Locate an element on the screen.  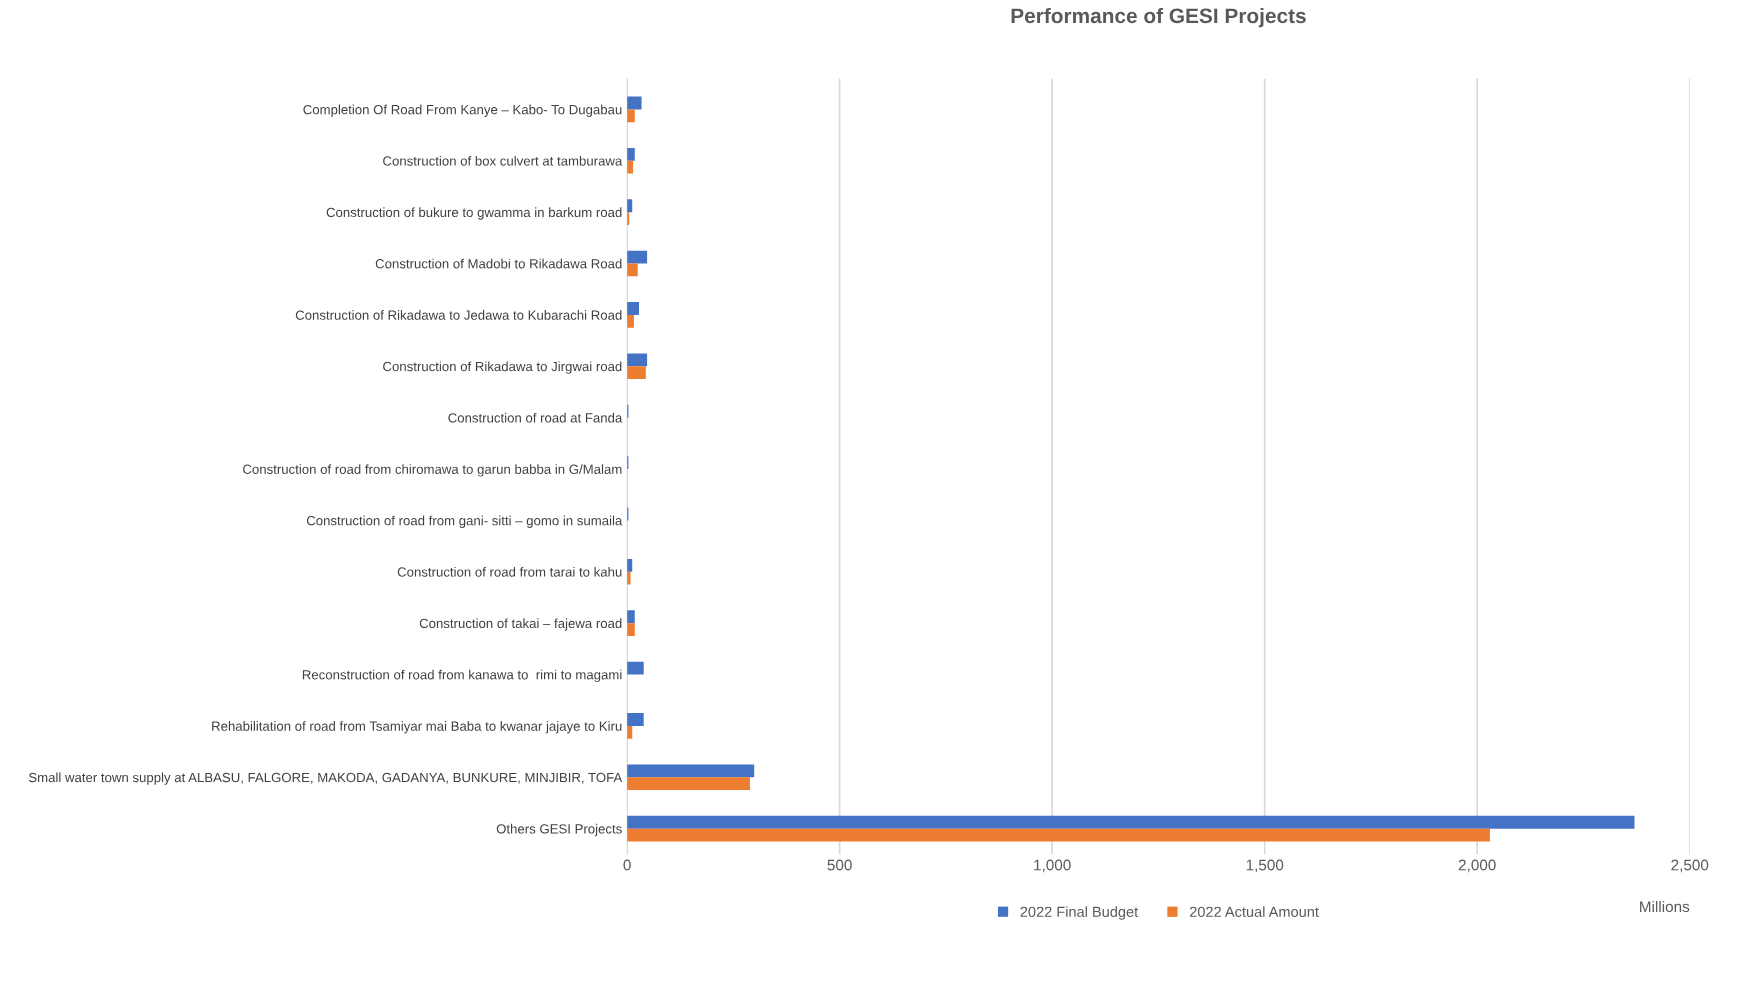
legend-label: 2022 Final Budget is located at coordinates (1079, 913).